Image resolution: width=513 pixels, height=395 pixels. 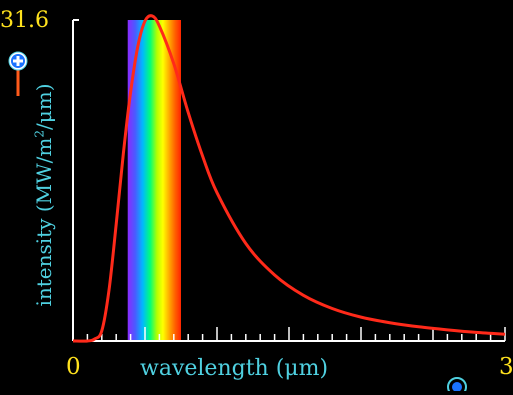 What do you see at coordinates (234, 368) in the screenshot?
I see `x-axis-label: wavelength (μm)` at bounding box center [234, 368].